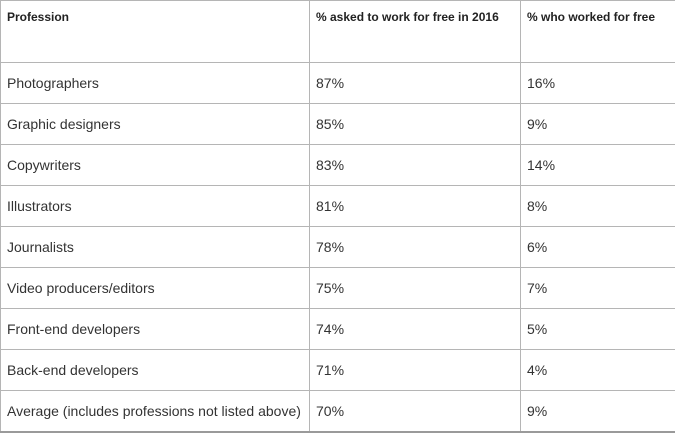 This screenshot has width=675, height=434. Describe the element at coordinates (415, 124) in the screenshot. I see `cell-asked-free: 85%` at that location.